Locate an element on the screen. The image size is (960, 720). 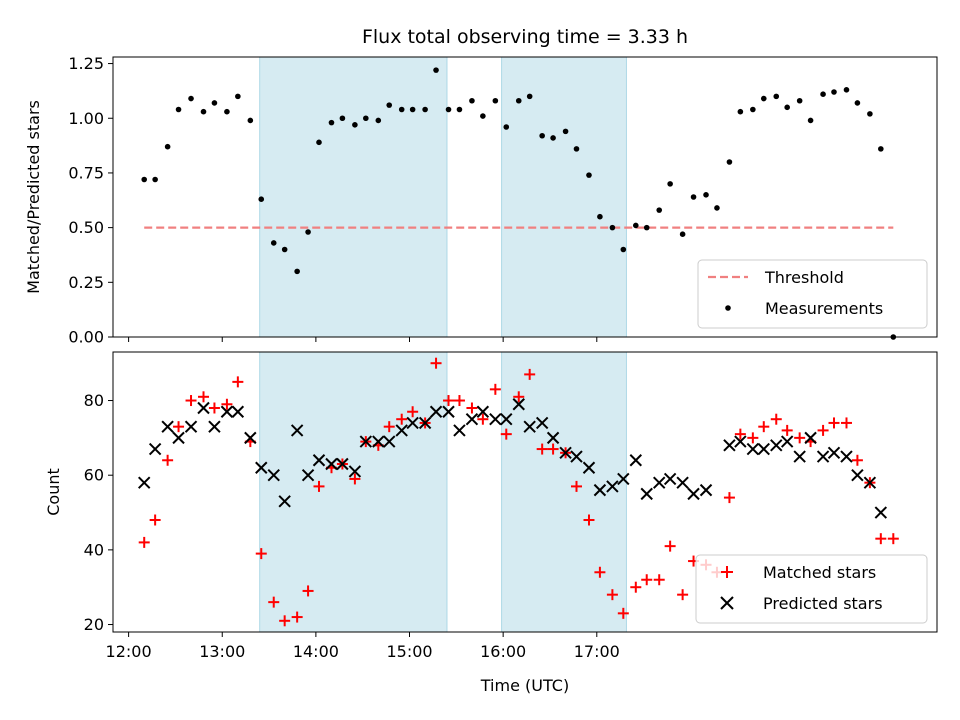
x-tick-label: 15:00 is located at coordinates (409, 651).